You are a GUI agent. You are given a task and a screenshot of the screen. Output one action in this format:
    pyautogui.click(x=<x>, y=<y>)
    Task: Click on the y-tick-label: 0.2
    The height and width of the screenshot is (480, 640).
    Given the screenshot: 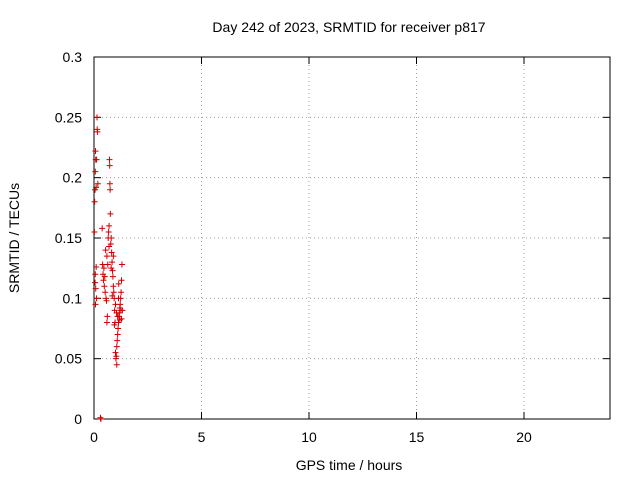 What is the action you would take?
    pyautogui.click(x=73, y=178)
    